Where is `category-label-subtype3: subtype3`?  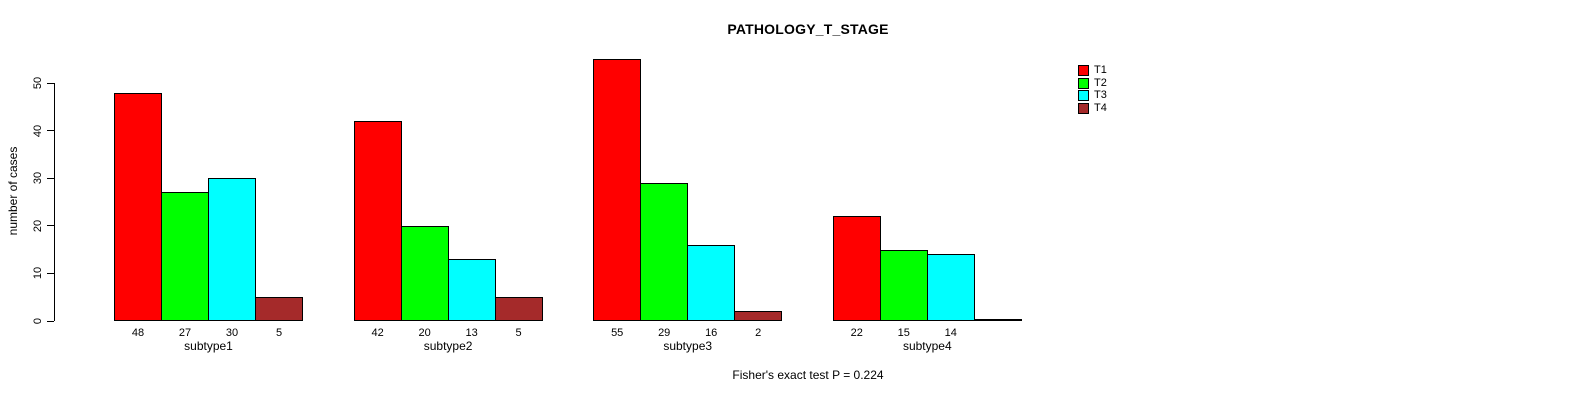 category-label-subtype3: subtype3 is located at coordinates (688, 346).